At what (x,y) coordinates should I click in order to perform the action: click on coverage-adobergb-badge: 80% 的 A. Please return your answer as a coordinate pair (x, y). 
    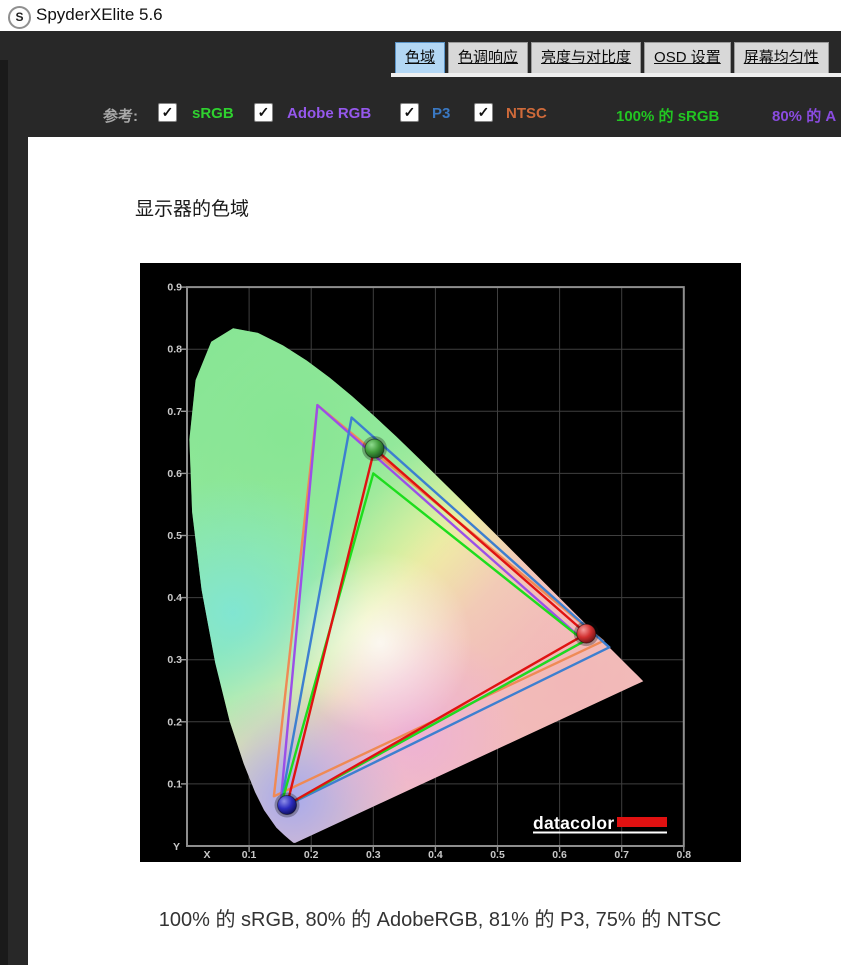
    Looking at the image, I should click on (804, 116).